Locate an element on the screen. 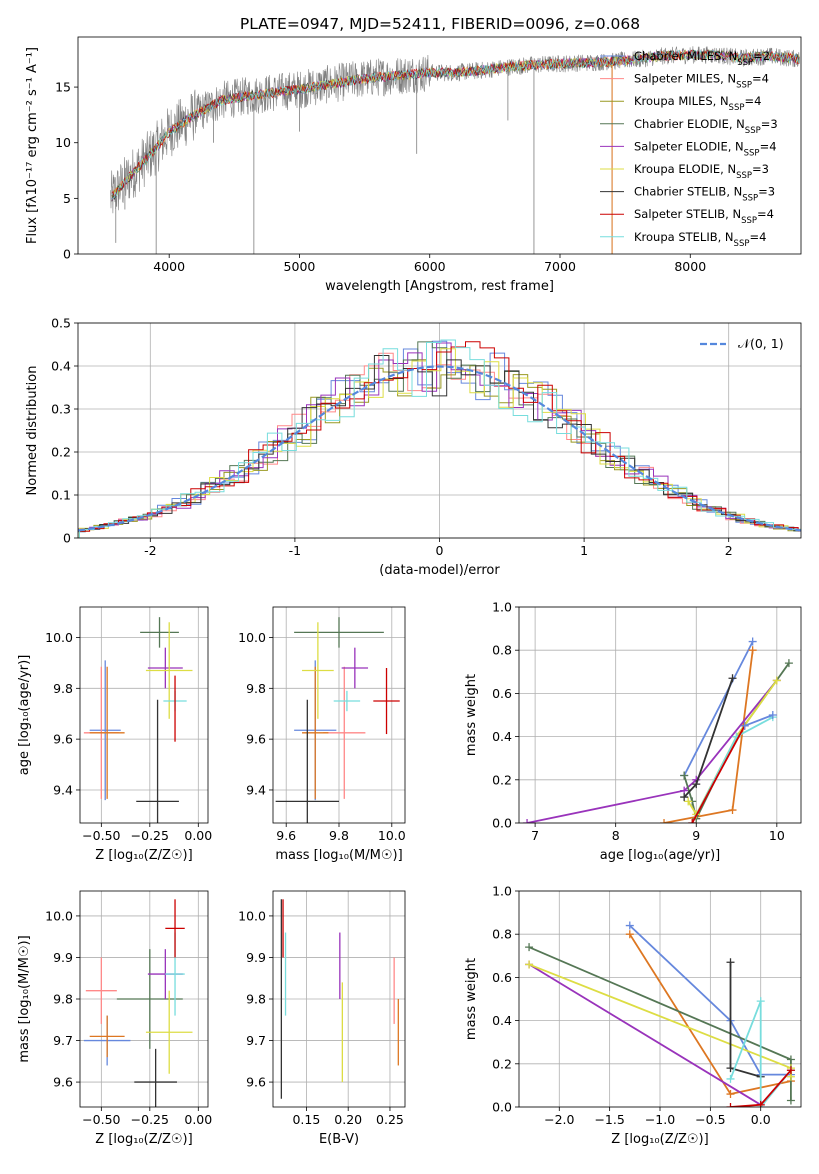 The width and height of the screenshot is (819, 1174). x-tick-label: −2.0 is located at coordinates (559, 1119).